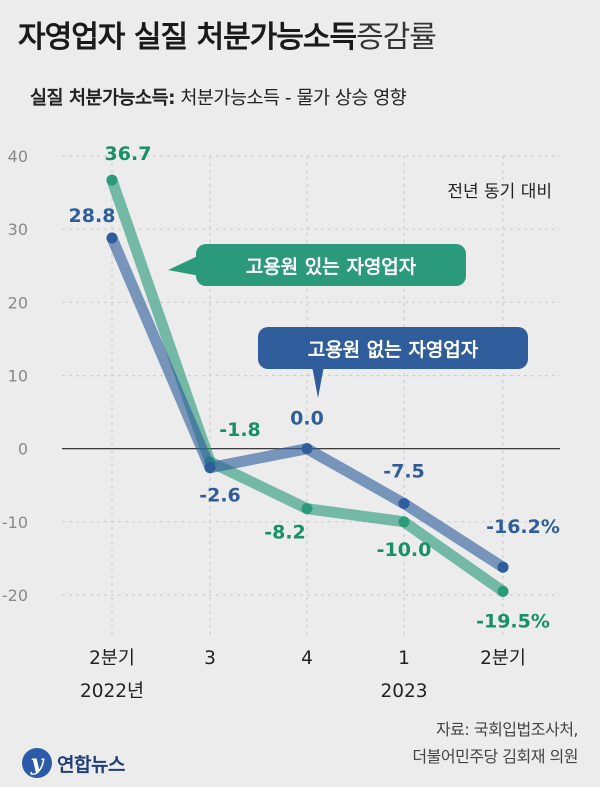  What do you see at coordinates (128, 154) in the screenshot?
I see `with-employees-data-label: 36.7` at bounding box center [128, 154].